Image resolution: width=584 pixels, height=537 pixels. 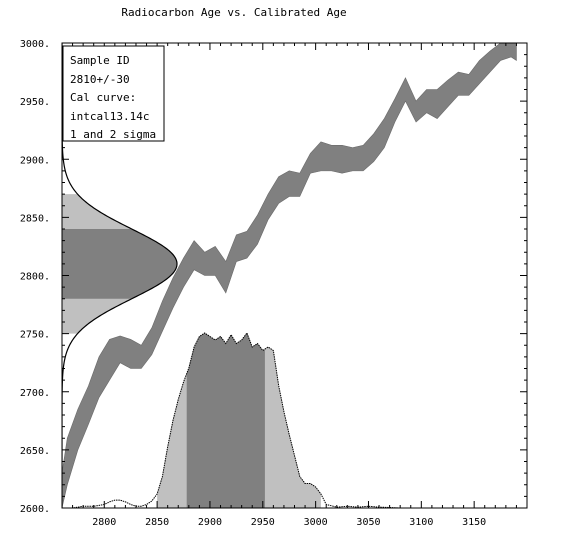 I want to click on legend-line-date: 2810+/-30, so click(x=100, y=79).